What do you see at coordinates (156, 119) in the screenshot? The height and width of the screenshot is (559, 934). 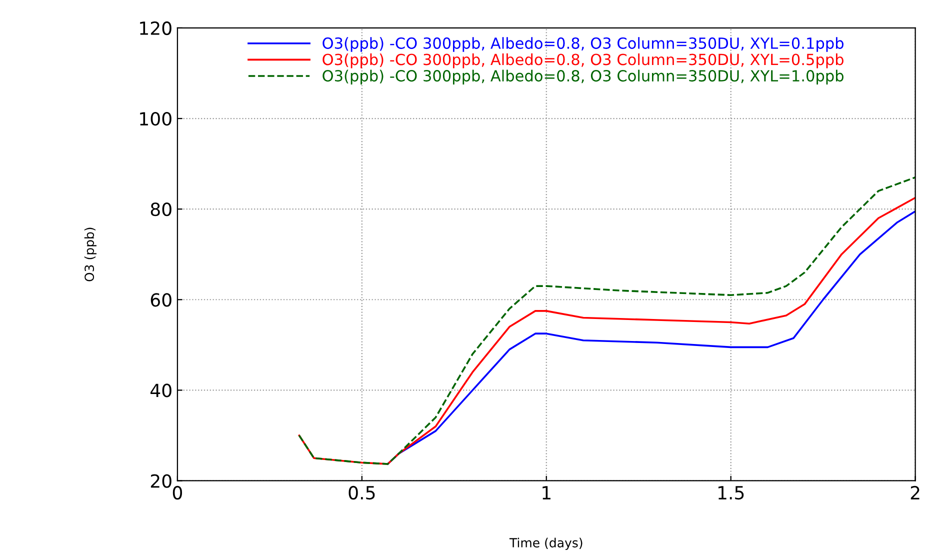 I see `y-tick-label: 100` at bounding box center [156, 119].